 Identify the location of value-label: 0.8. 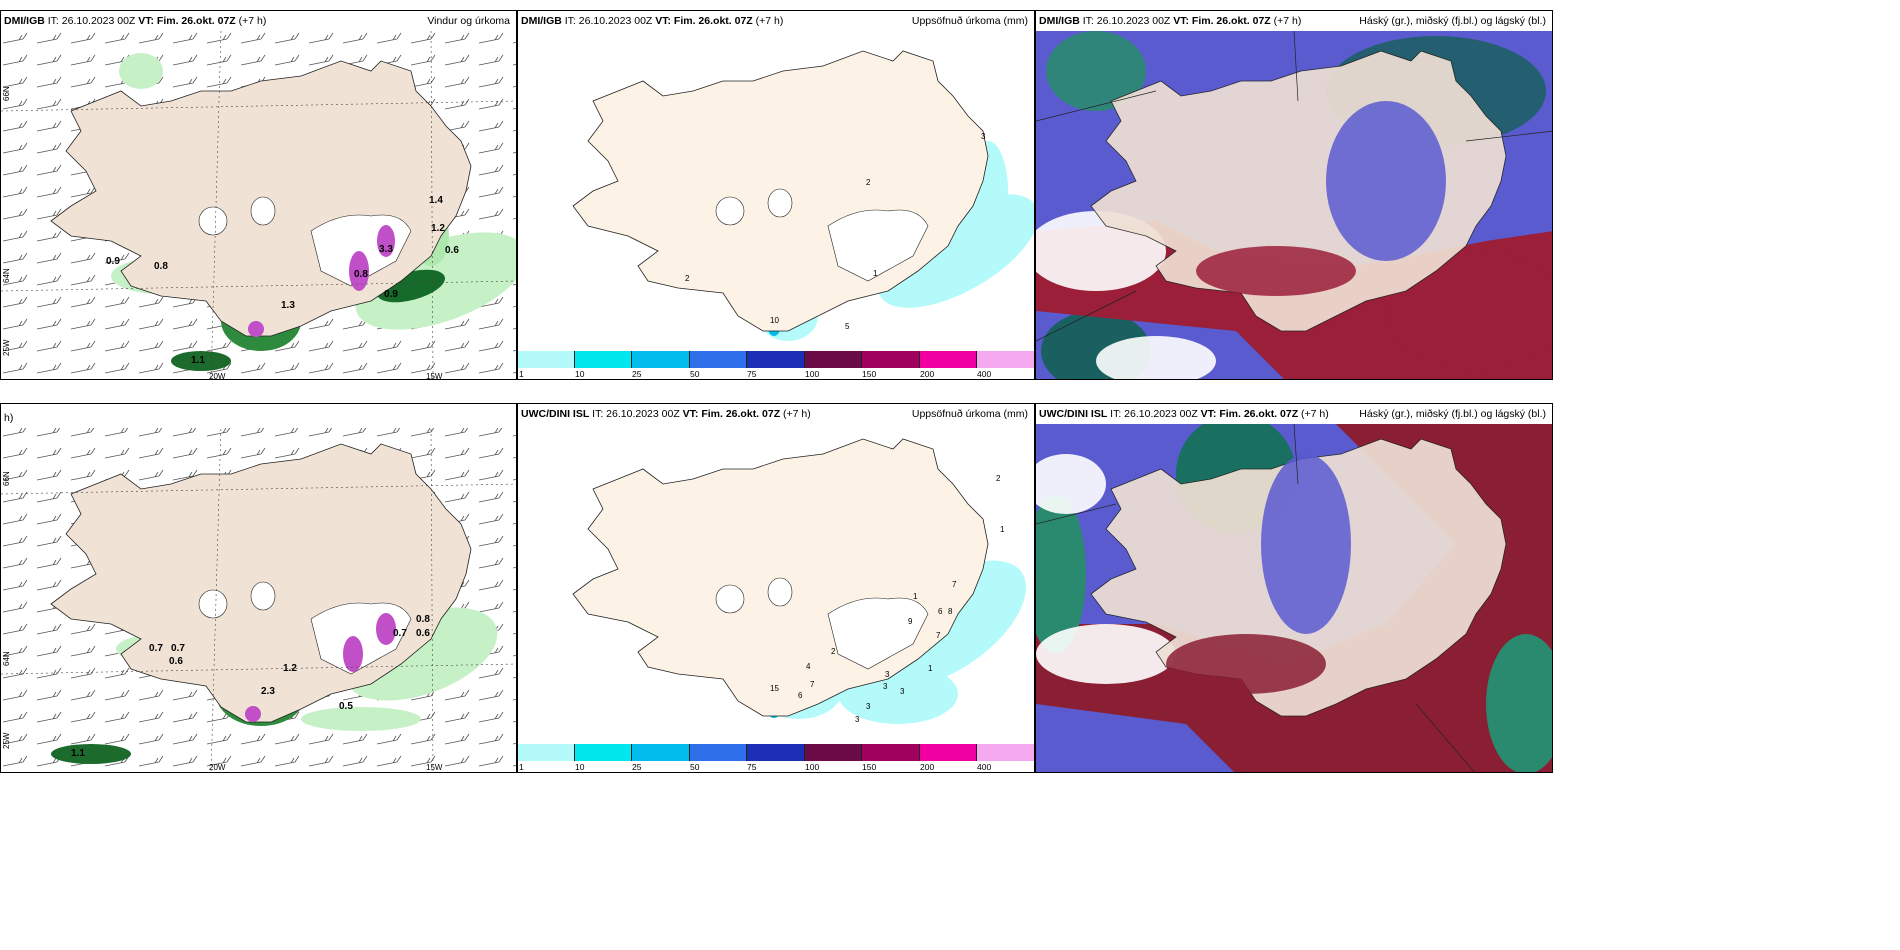
(361, 274).